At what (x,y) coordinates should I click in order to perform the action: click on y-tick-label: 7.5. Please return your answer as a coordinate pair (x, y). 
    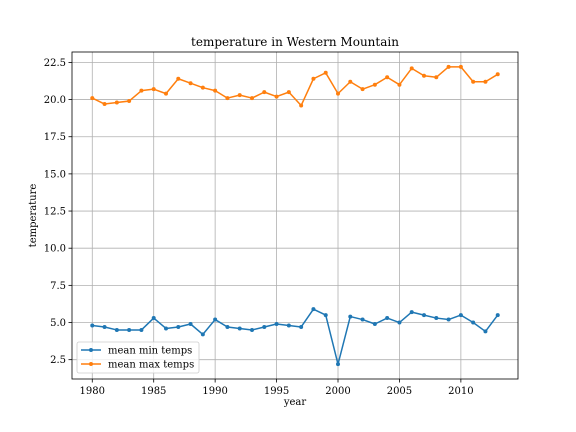
    Looking at the image, I should click on (58, 286).